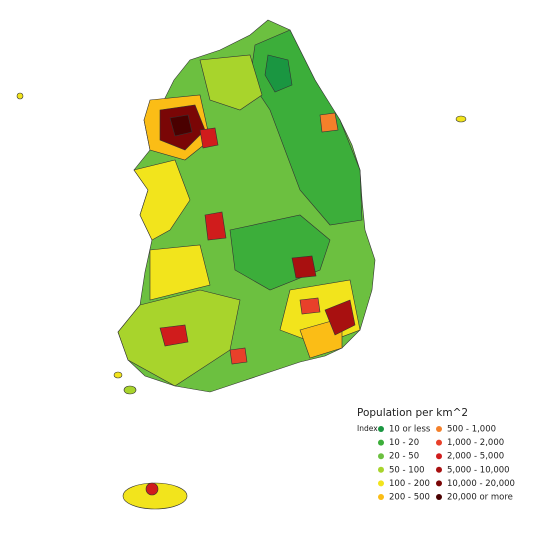 The height and width of the screenshot is (540, 540). I want to click on legend-index: Index, so click(367, 428).